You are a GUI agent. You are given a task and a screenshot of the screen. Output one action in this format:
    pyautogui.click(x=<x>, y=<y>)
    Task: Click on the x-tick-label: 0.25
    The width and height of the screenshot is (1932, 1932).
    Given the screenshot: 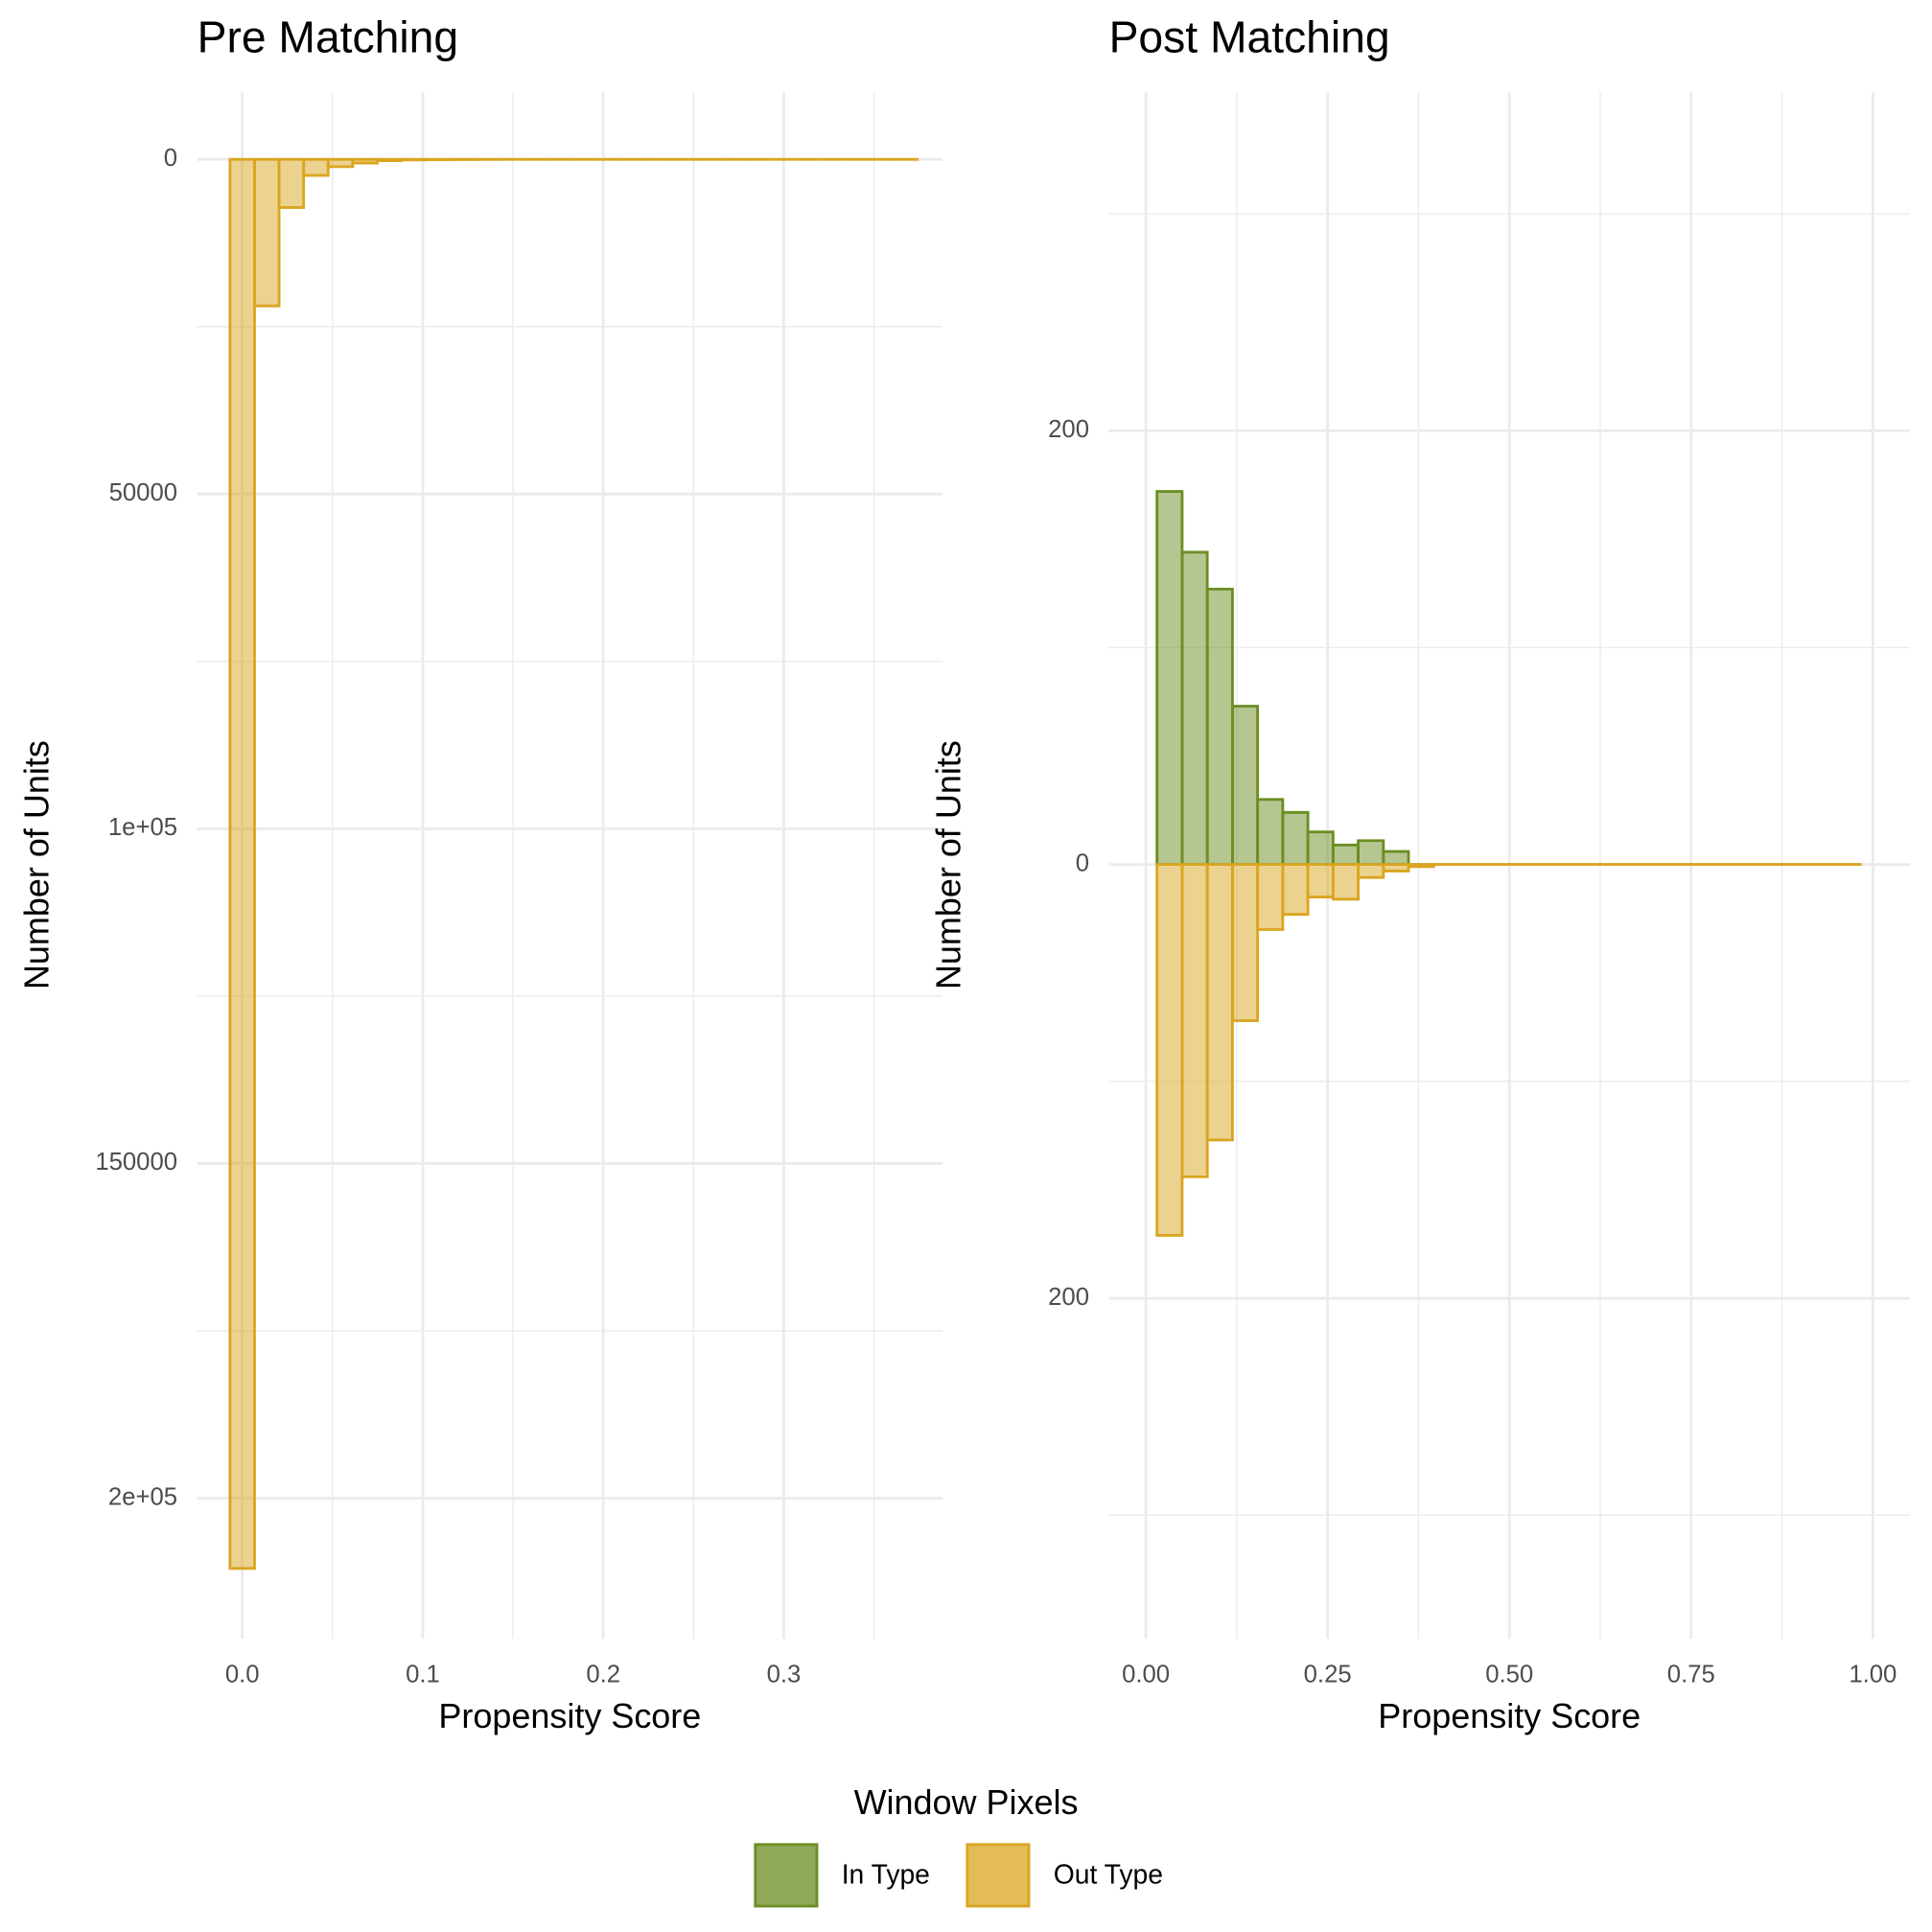 What is the action you would take?
    pyautogui.click(x=1328, y=1674)
    